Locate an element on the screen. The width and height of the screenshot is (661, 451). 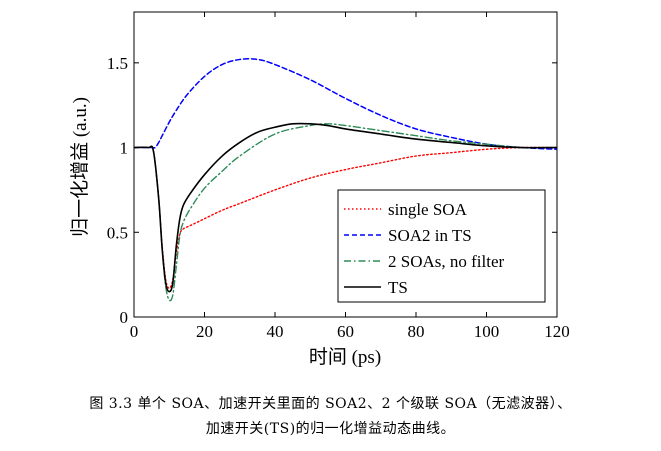
caption-line-2: 加速开关(TS)的归一化增益动态曲线。 is located at coordinates (330, 429).